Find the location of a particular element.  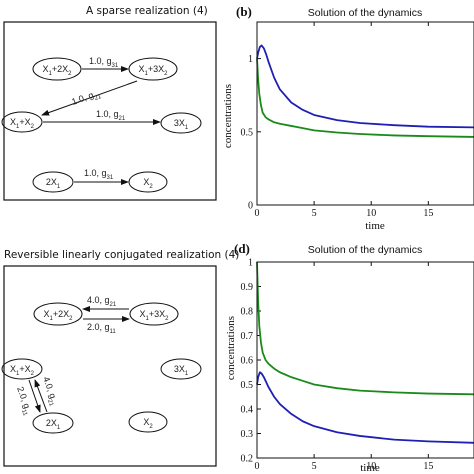

panel-label-b: (b) is located at coordinates (244, 11).